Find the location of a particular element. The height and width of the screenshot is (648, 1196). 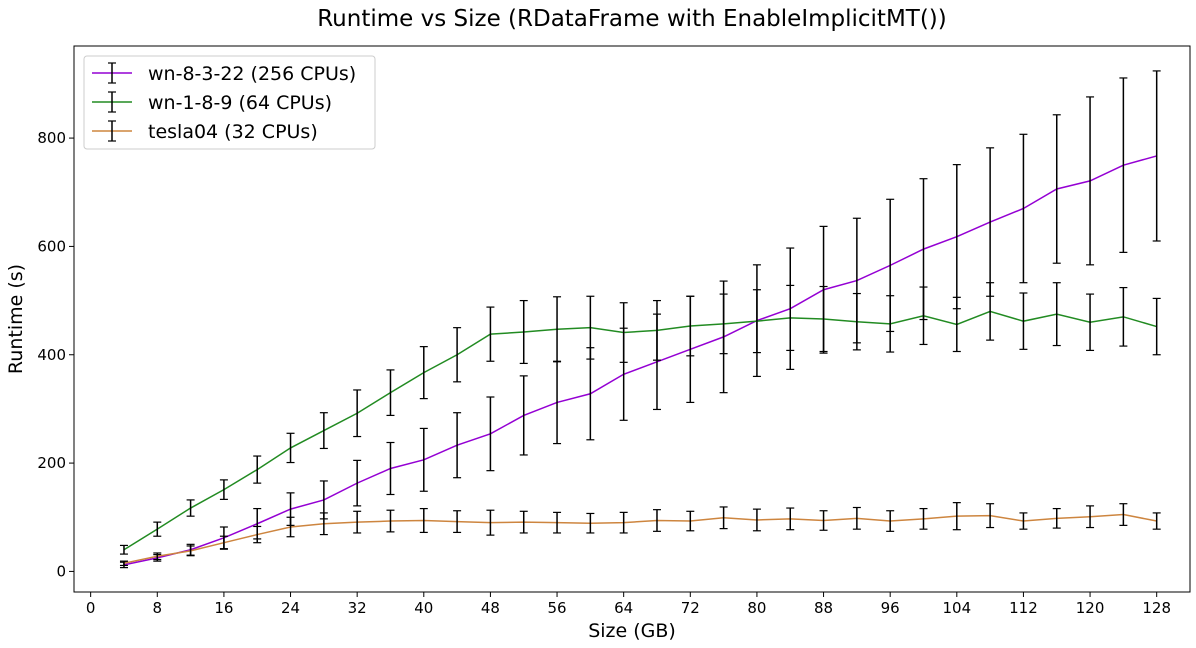

legend-entry: tesla04 (32 CPUs) is located at coordinates (205, 131).